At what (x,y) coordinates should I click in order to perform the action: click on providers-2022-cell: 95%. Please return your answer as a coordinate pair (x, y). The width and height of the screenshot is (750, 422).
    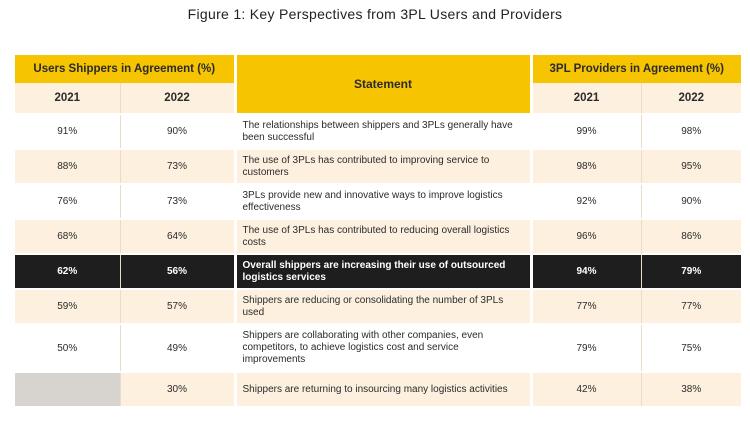
    Looking at the image, I should click on (690, 166).